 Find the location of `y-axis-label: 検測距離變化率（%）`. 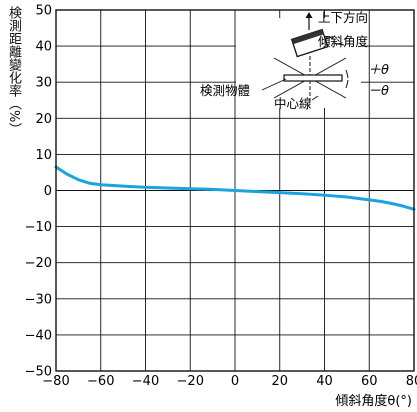

y-axis-label: 検測距離變化率（%） is located at coordinates (13, 71).